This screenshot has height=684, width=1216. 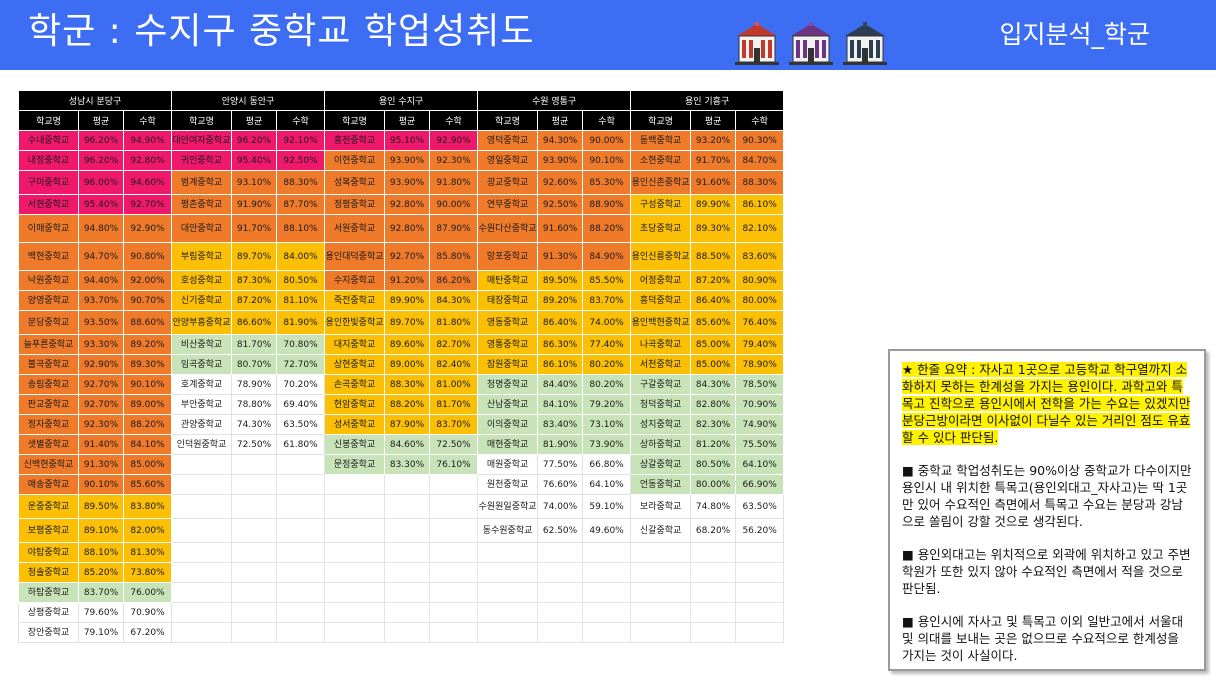 What do you see at coordinates (202, 182) in the screenshot?
I see `school-name-cell: 범계중학교` at bounding box center [202, 182].